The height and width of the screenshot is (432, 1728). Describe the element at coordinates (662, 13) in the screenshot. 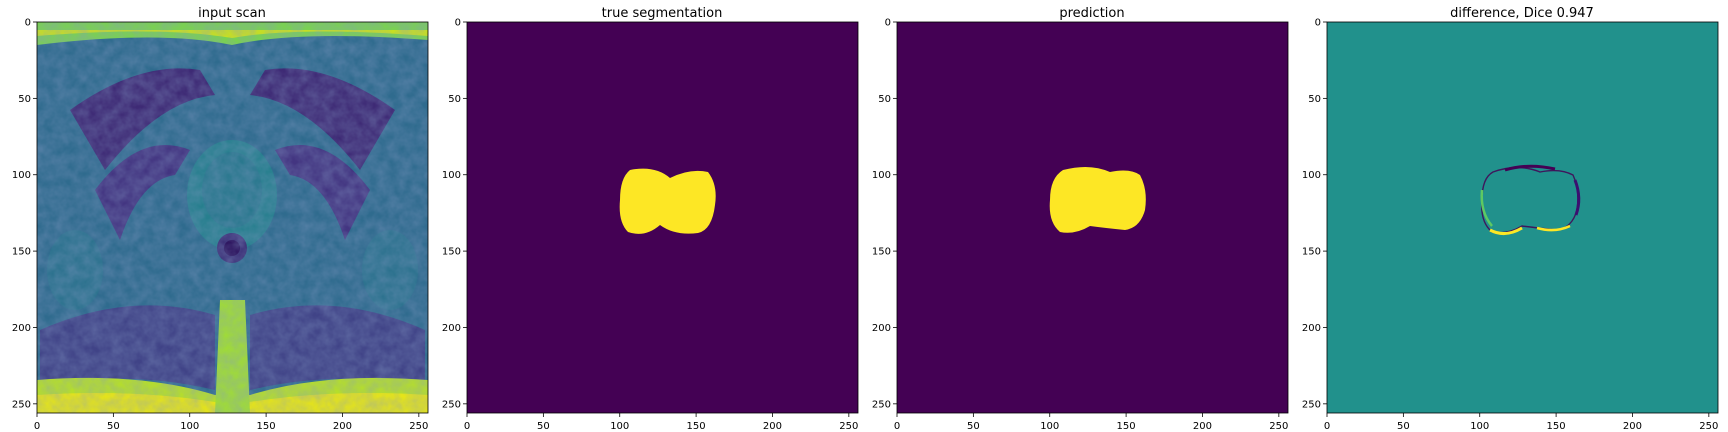

I see `panel-title: true segmentation` at that location.